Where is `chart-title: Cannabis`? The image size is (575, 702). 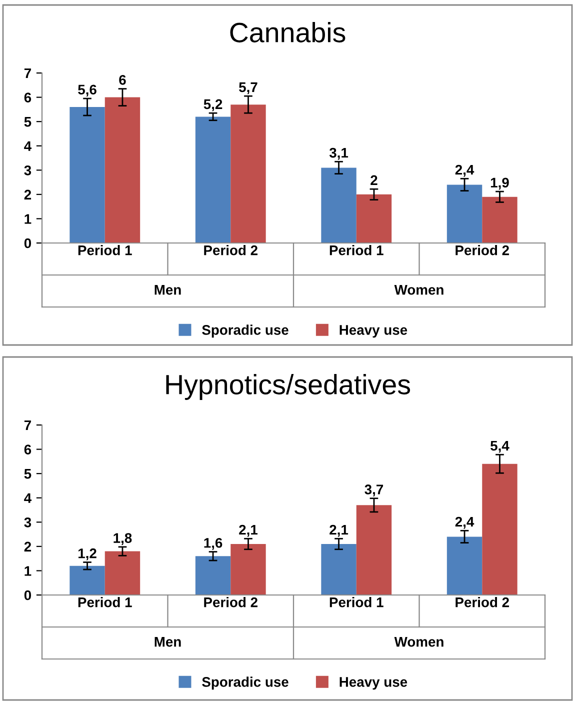 chart-title: Cannabis is located at coordinates (288, 32).